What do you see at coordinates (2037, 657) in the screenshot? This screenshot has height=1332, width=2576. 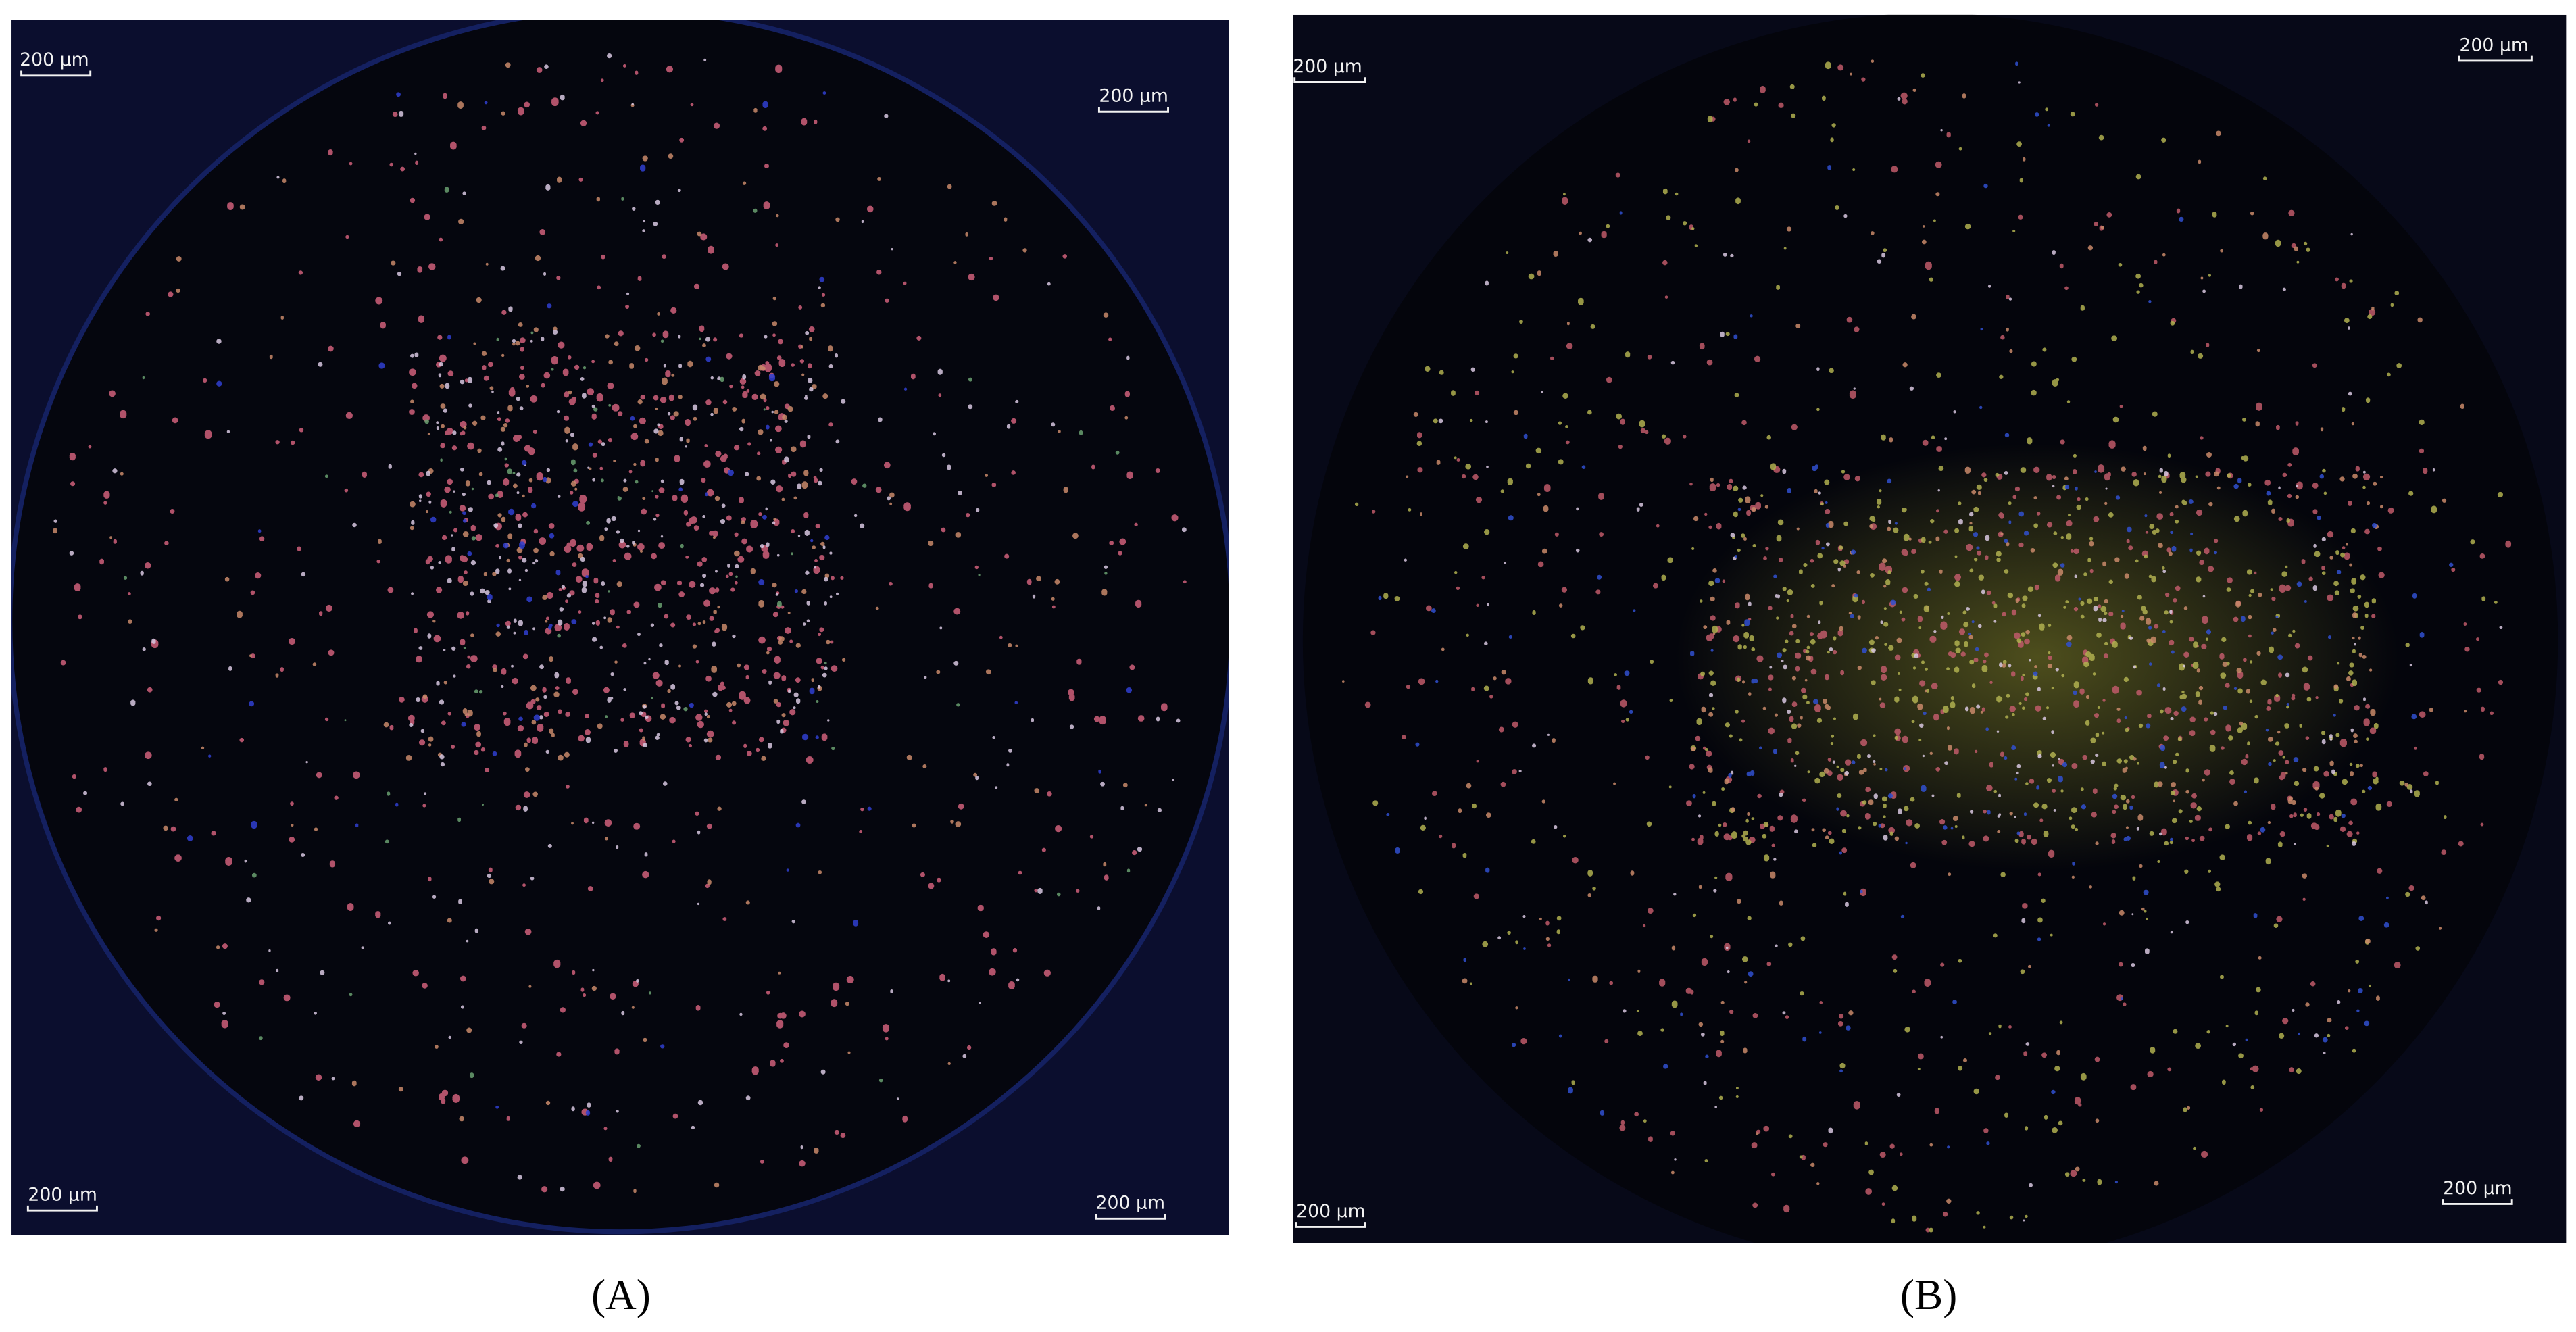 I see `cell-cluster` at bounding box center [2037, 657].